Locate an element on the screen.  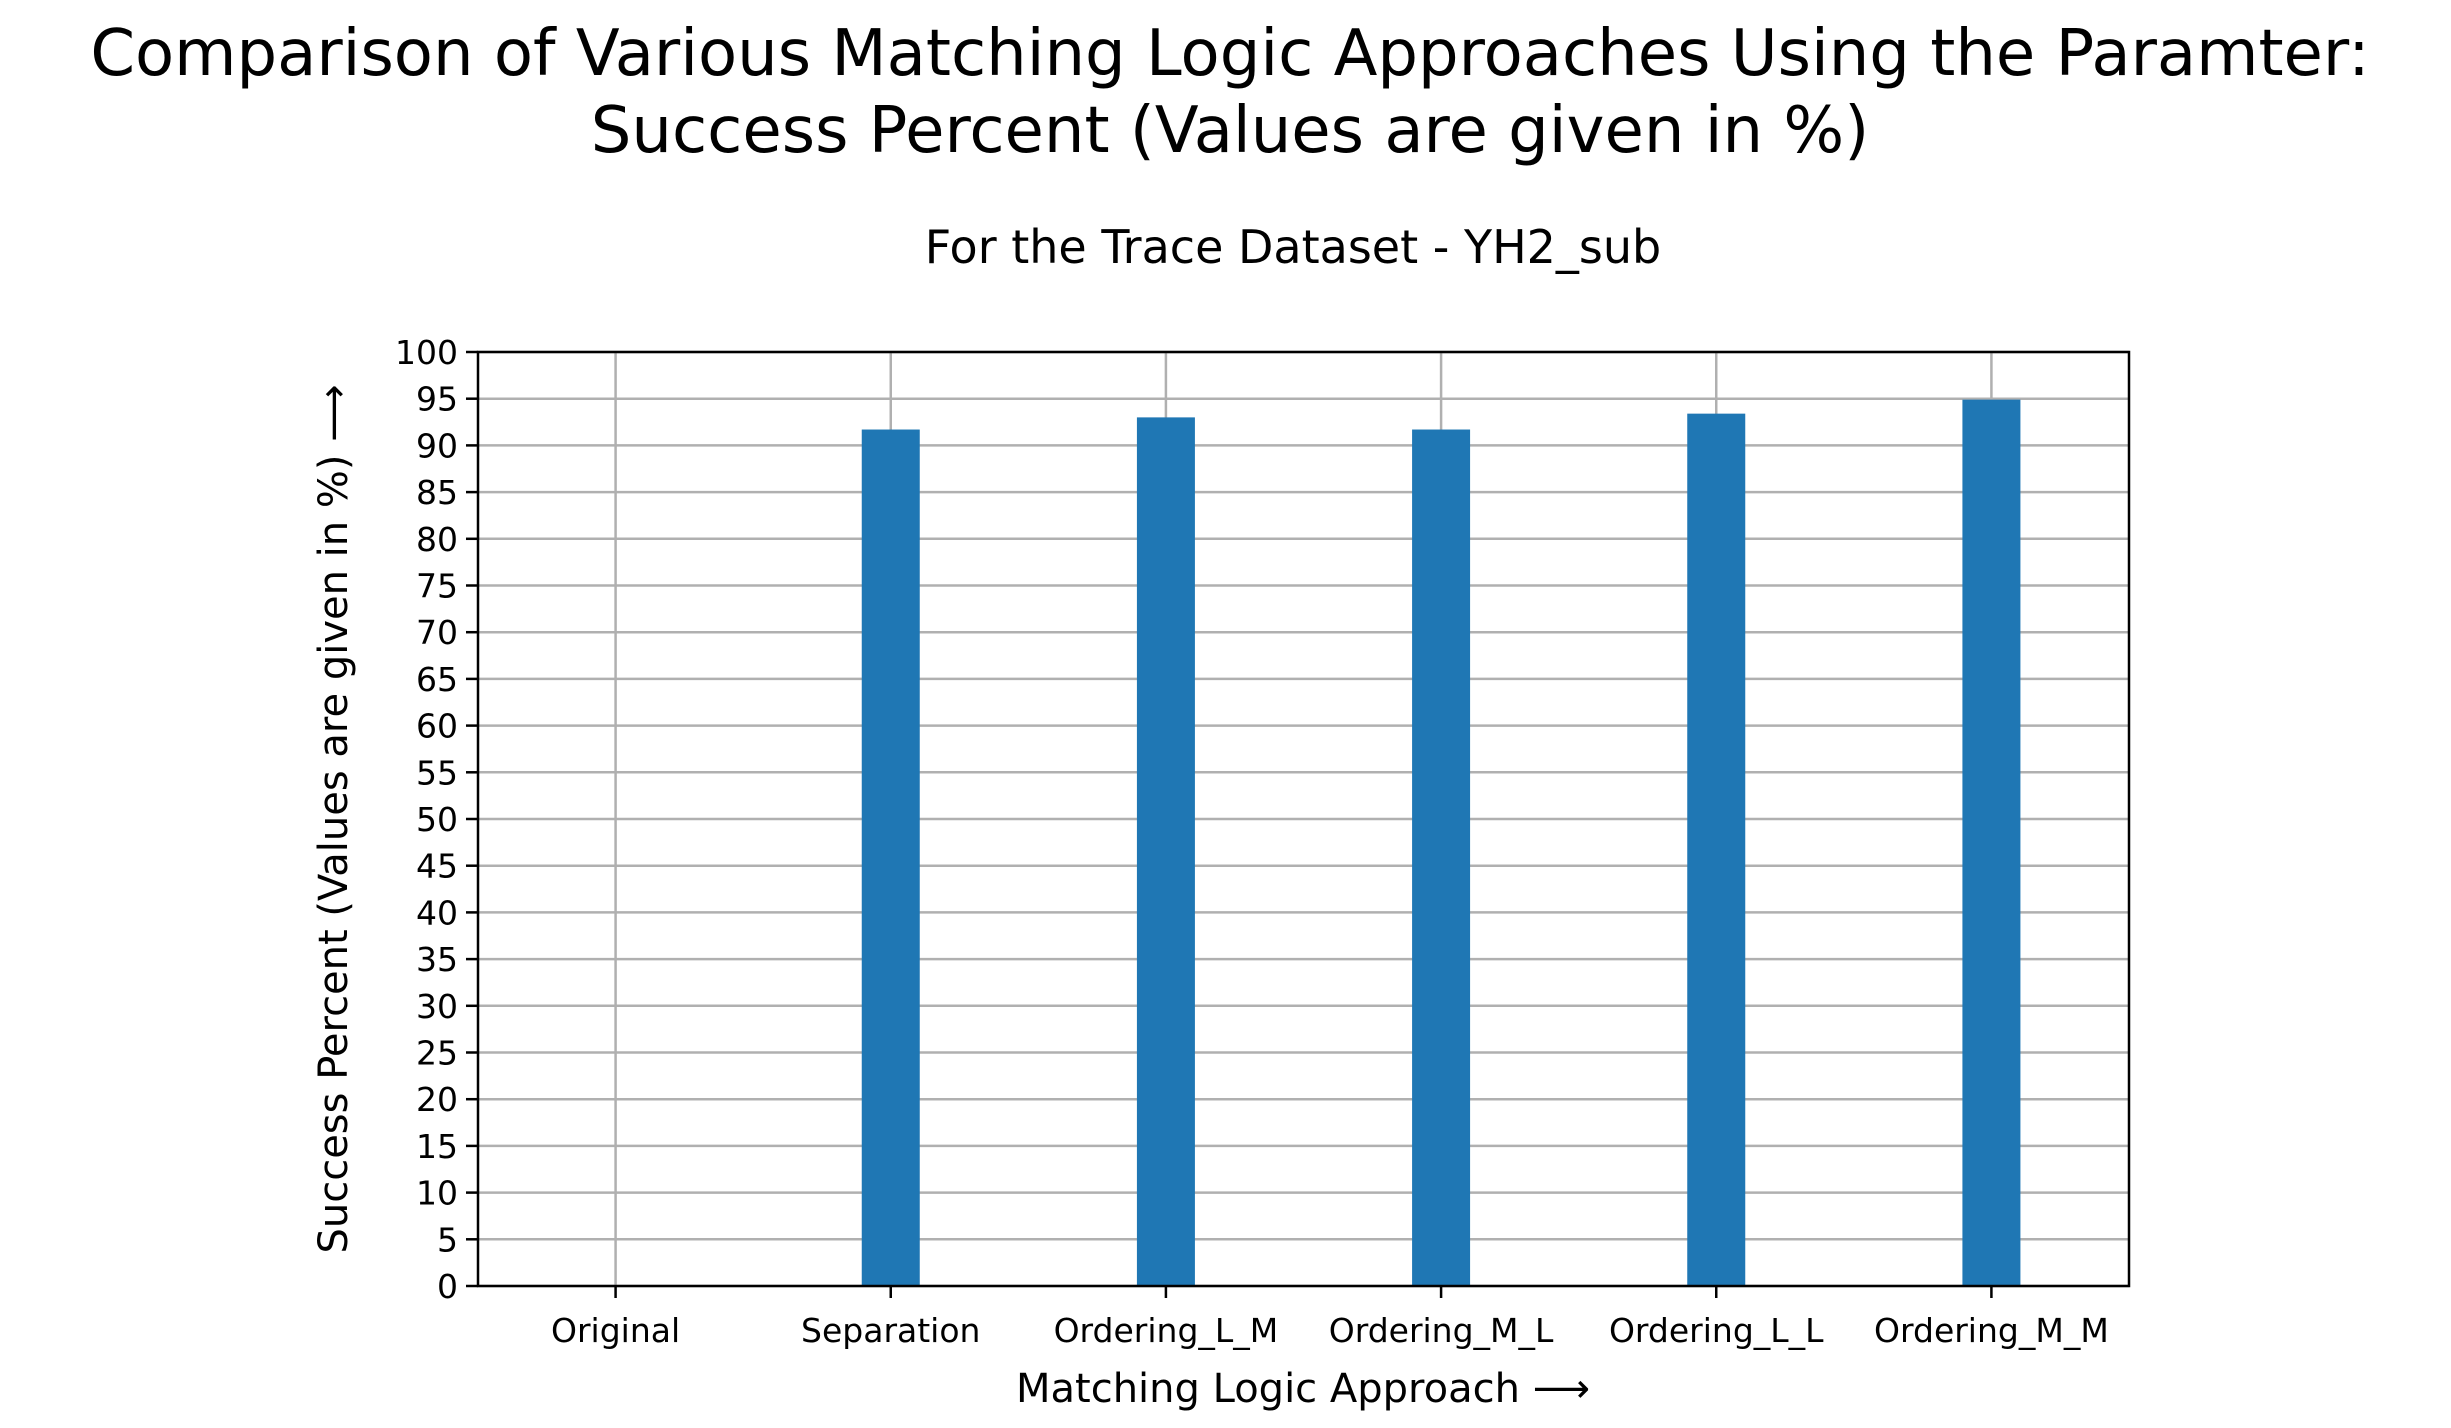
chart-subtitle: For the Trace Dataset - YH2_sub is located at coordinates (1293, 247).